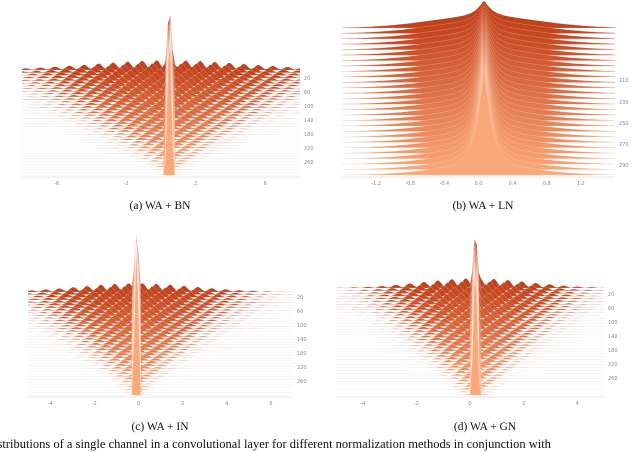  I want to click on x-tick-label: 1.2, so click(581, 184).